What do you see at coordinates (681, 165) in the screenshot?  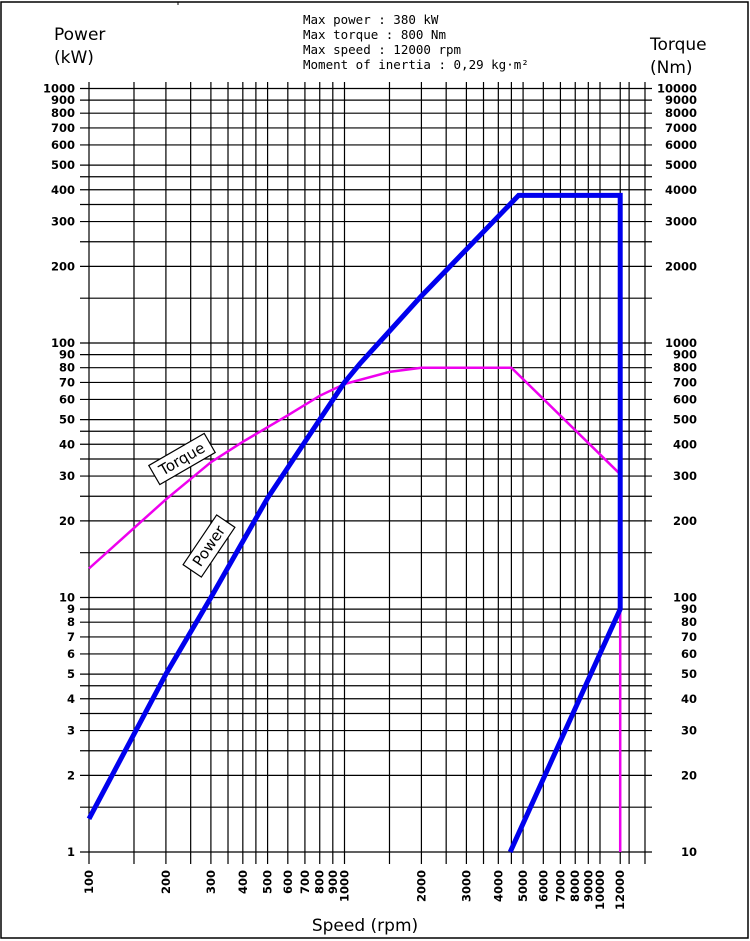 I see `y-right-tick-label: 5000` at bounding box center [681, 165].